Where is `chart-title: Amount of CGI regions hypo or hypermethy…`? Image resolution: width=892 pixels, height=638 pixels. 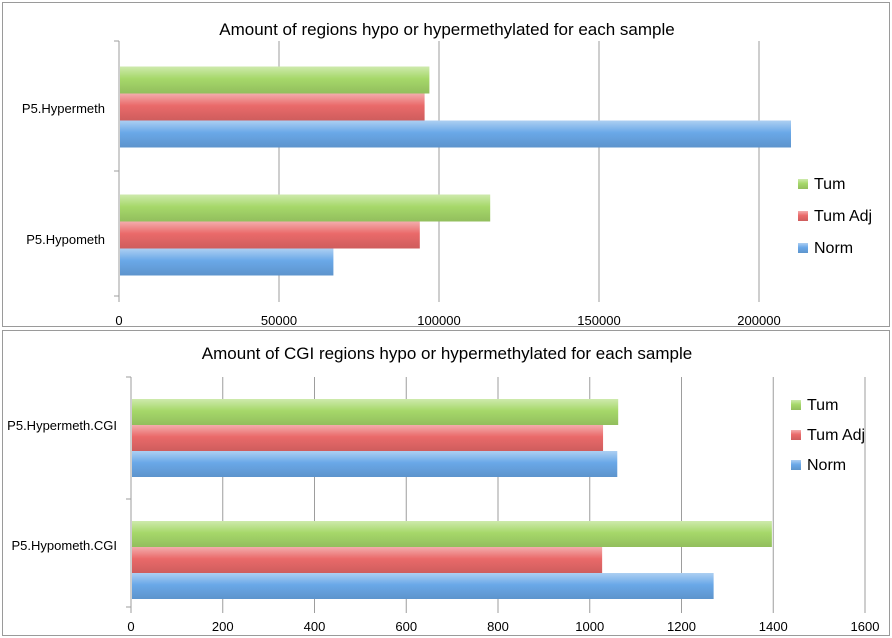 chart-title: Amount of CGI regions hypo or hypermethy… is located at coordinates (447, 353).